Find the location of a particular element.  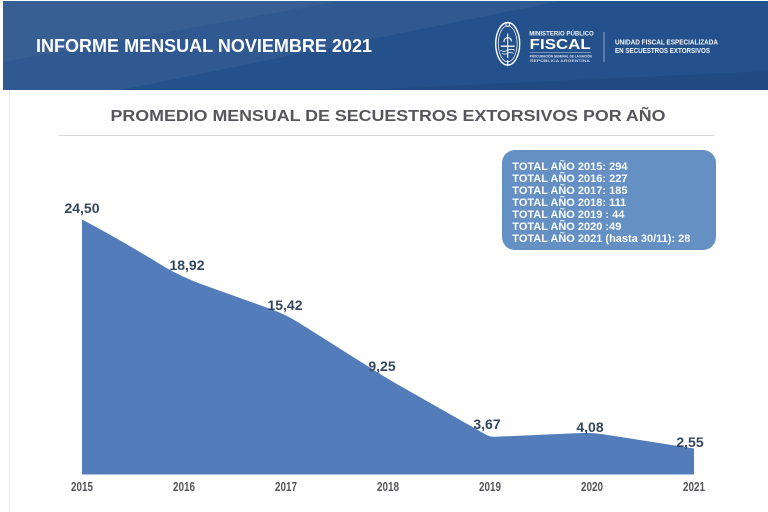

svg-text: 18,92 is located at coordinates (186, 265).